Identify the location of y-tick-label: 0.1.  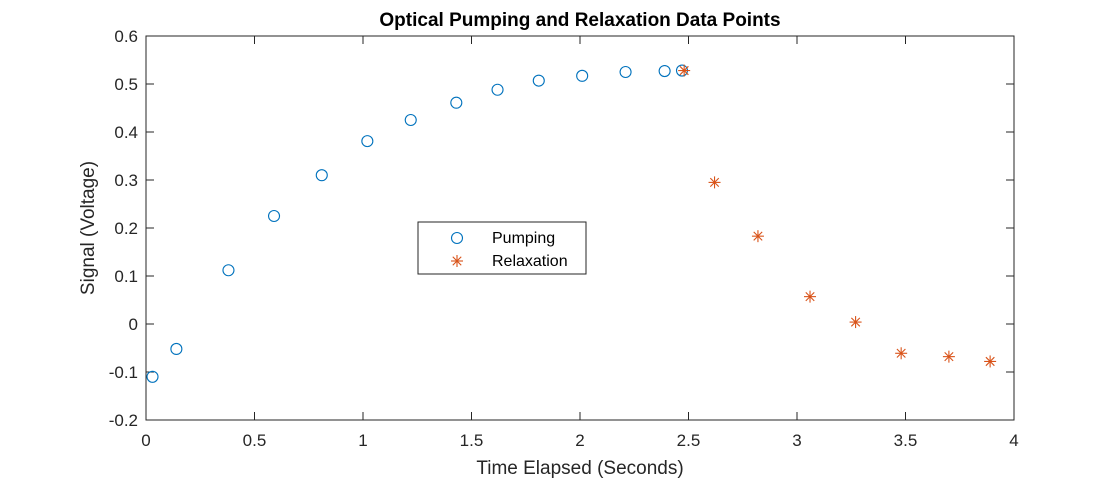
(126, 276).